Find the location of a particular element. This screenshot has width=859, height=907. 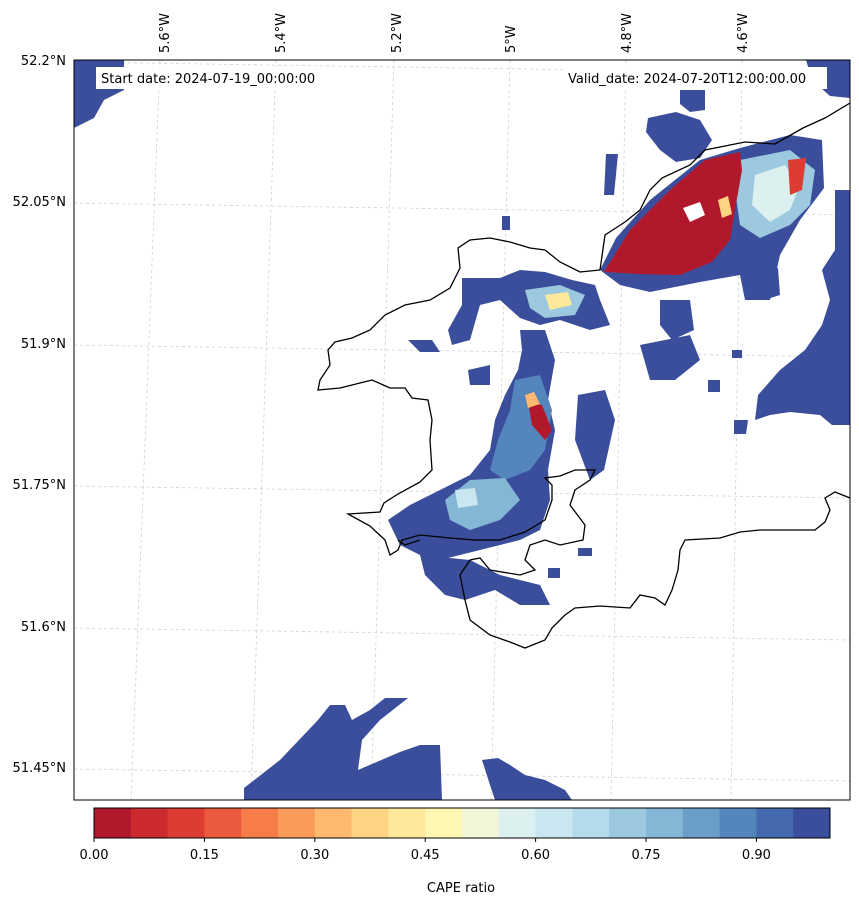

lat-label: 52.2°N is located at coordinates (43, 61).